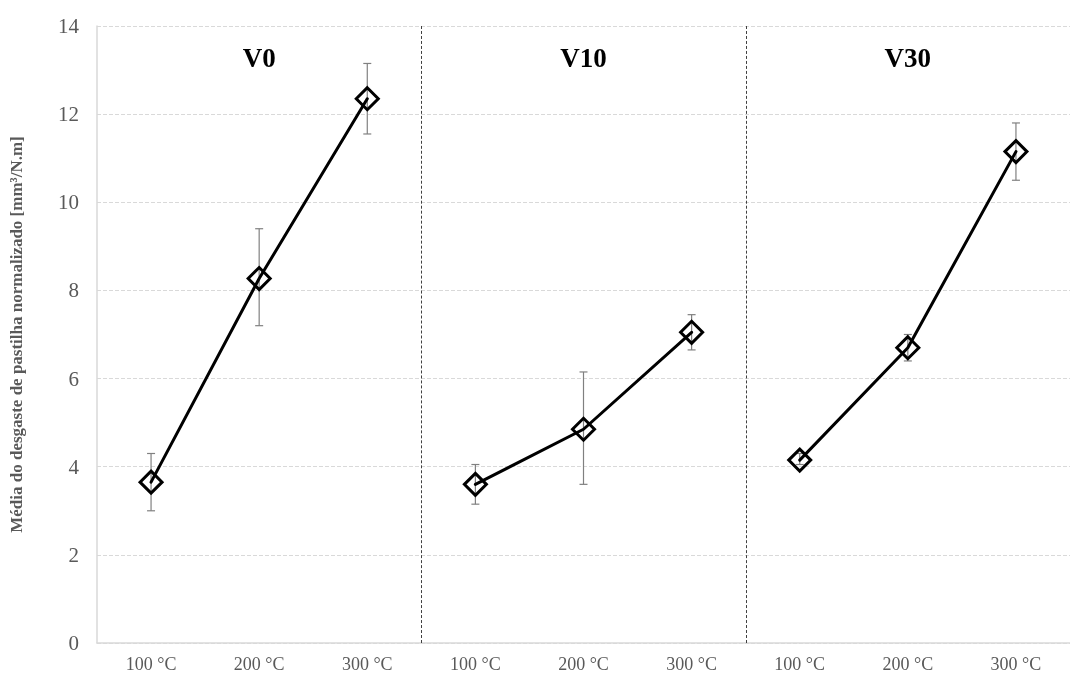 The width and height of the screenshot is (1070, 677). I want to click on y-tick-label: 0, so click(73, 643).